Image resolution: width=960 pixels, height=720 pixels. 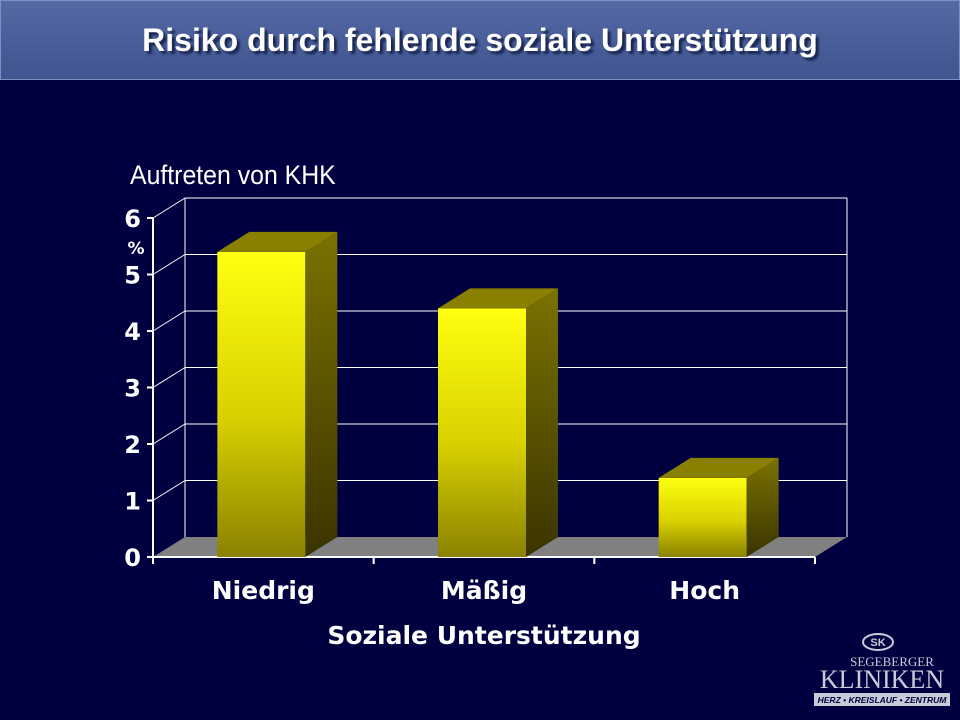 What do you see at coordinates (132, 219) in the screenshot?
I see `y-tick-label: 6` at bounding box center [132, 219].